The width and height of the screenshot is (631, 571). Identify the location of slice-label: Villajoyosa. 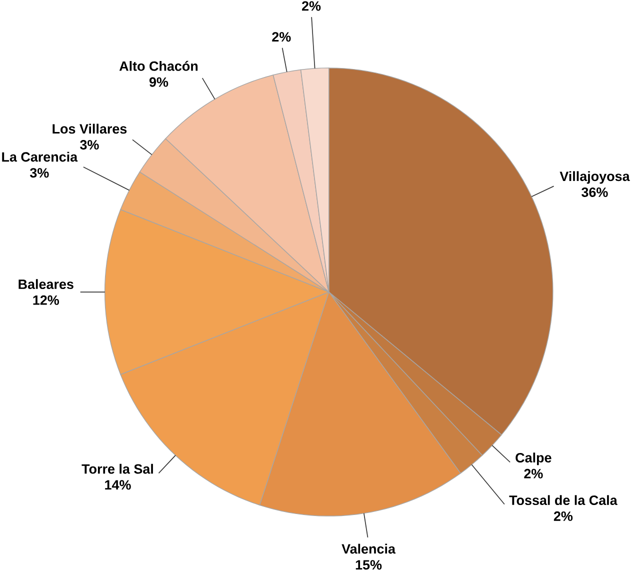
(595, 177).